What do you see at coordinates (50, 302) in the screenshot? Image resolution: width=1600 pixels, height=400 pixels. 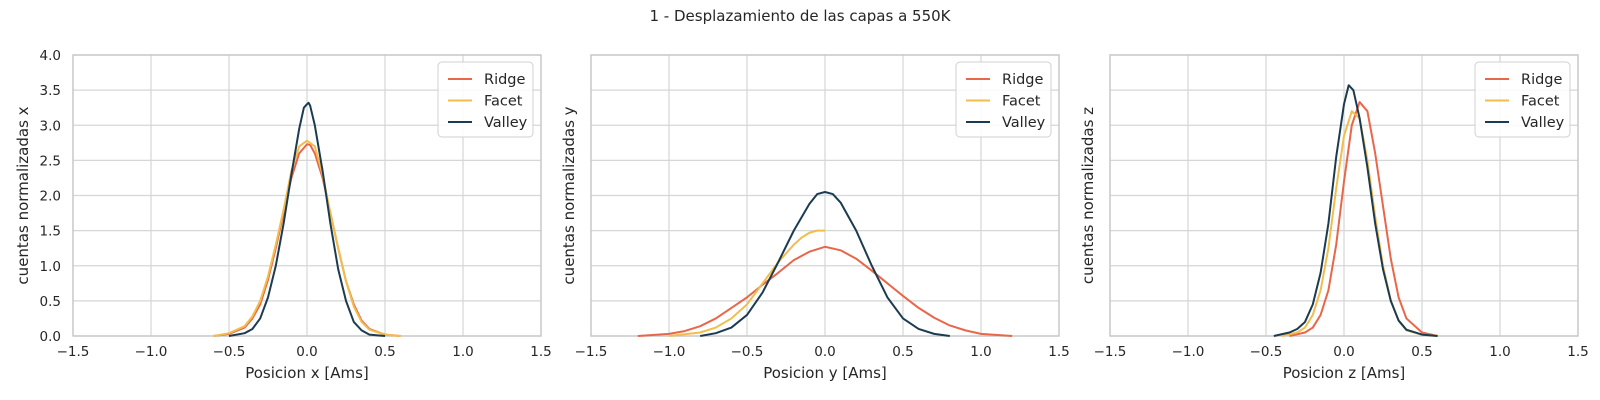 I see `y-tick-label: 0.5` at bounding box center [50, 302].